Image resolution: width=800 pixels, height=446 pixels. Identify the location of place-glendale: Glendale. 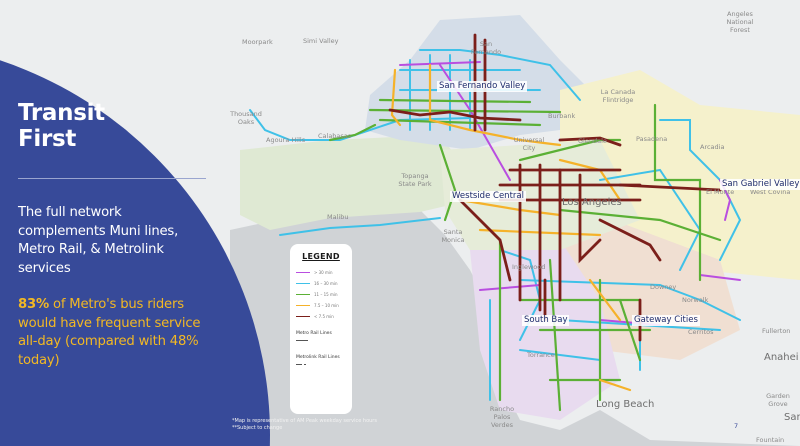
(592, 141).